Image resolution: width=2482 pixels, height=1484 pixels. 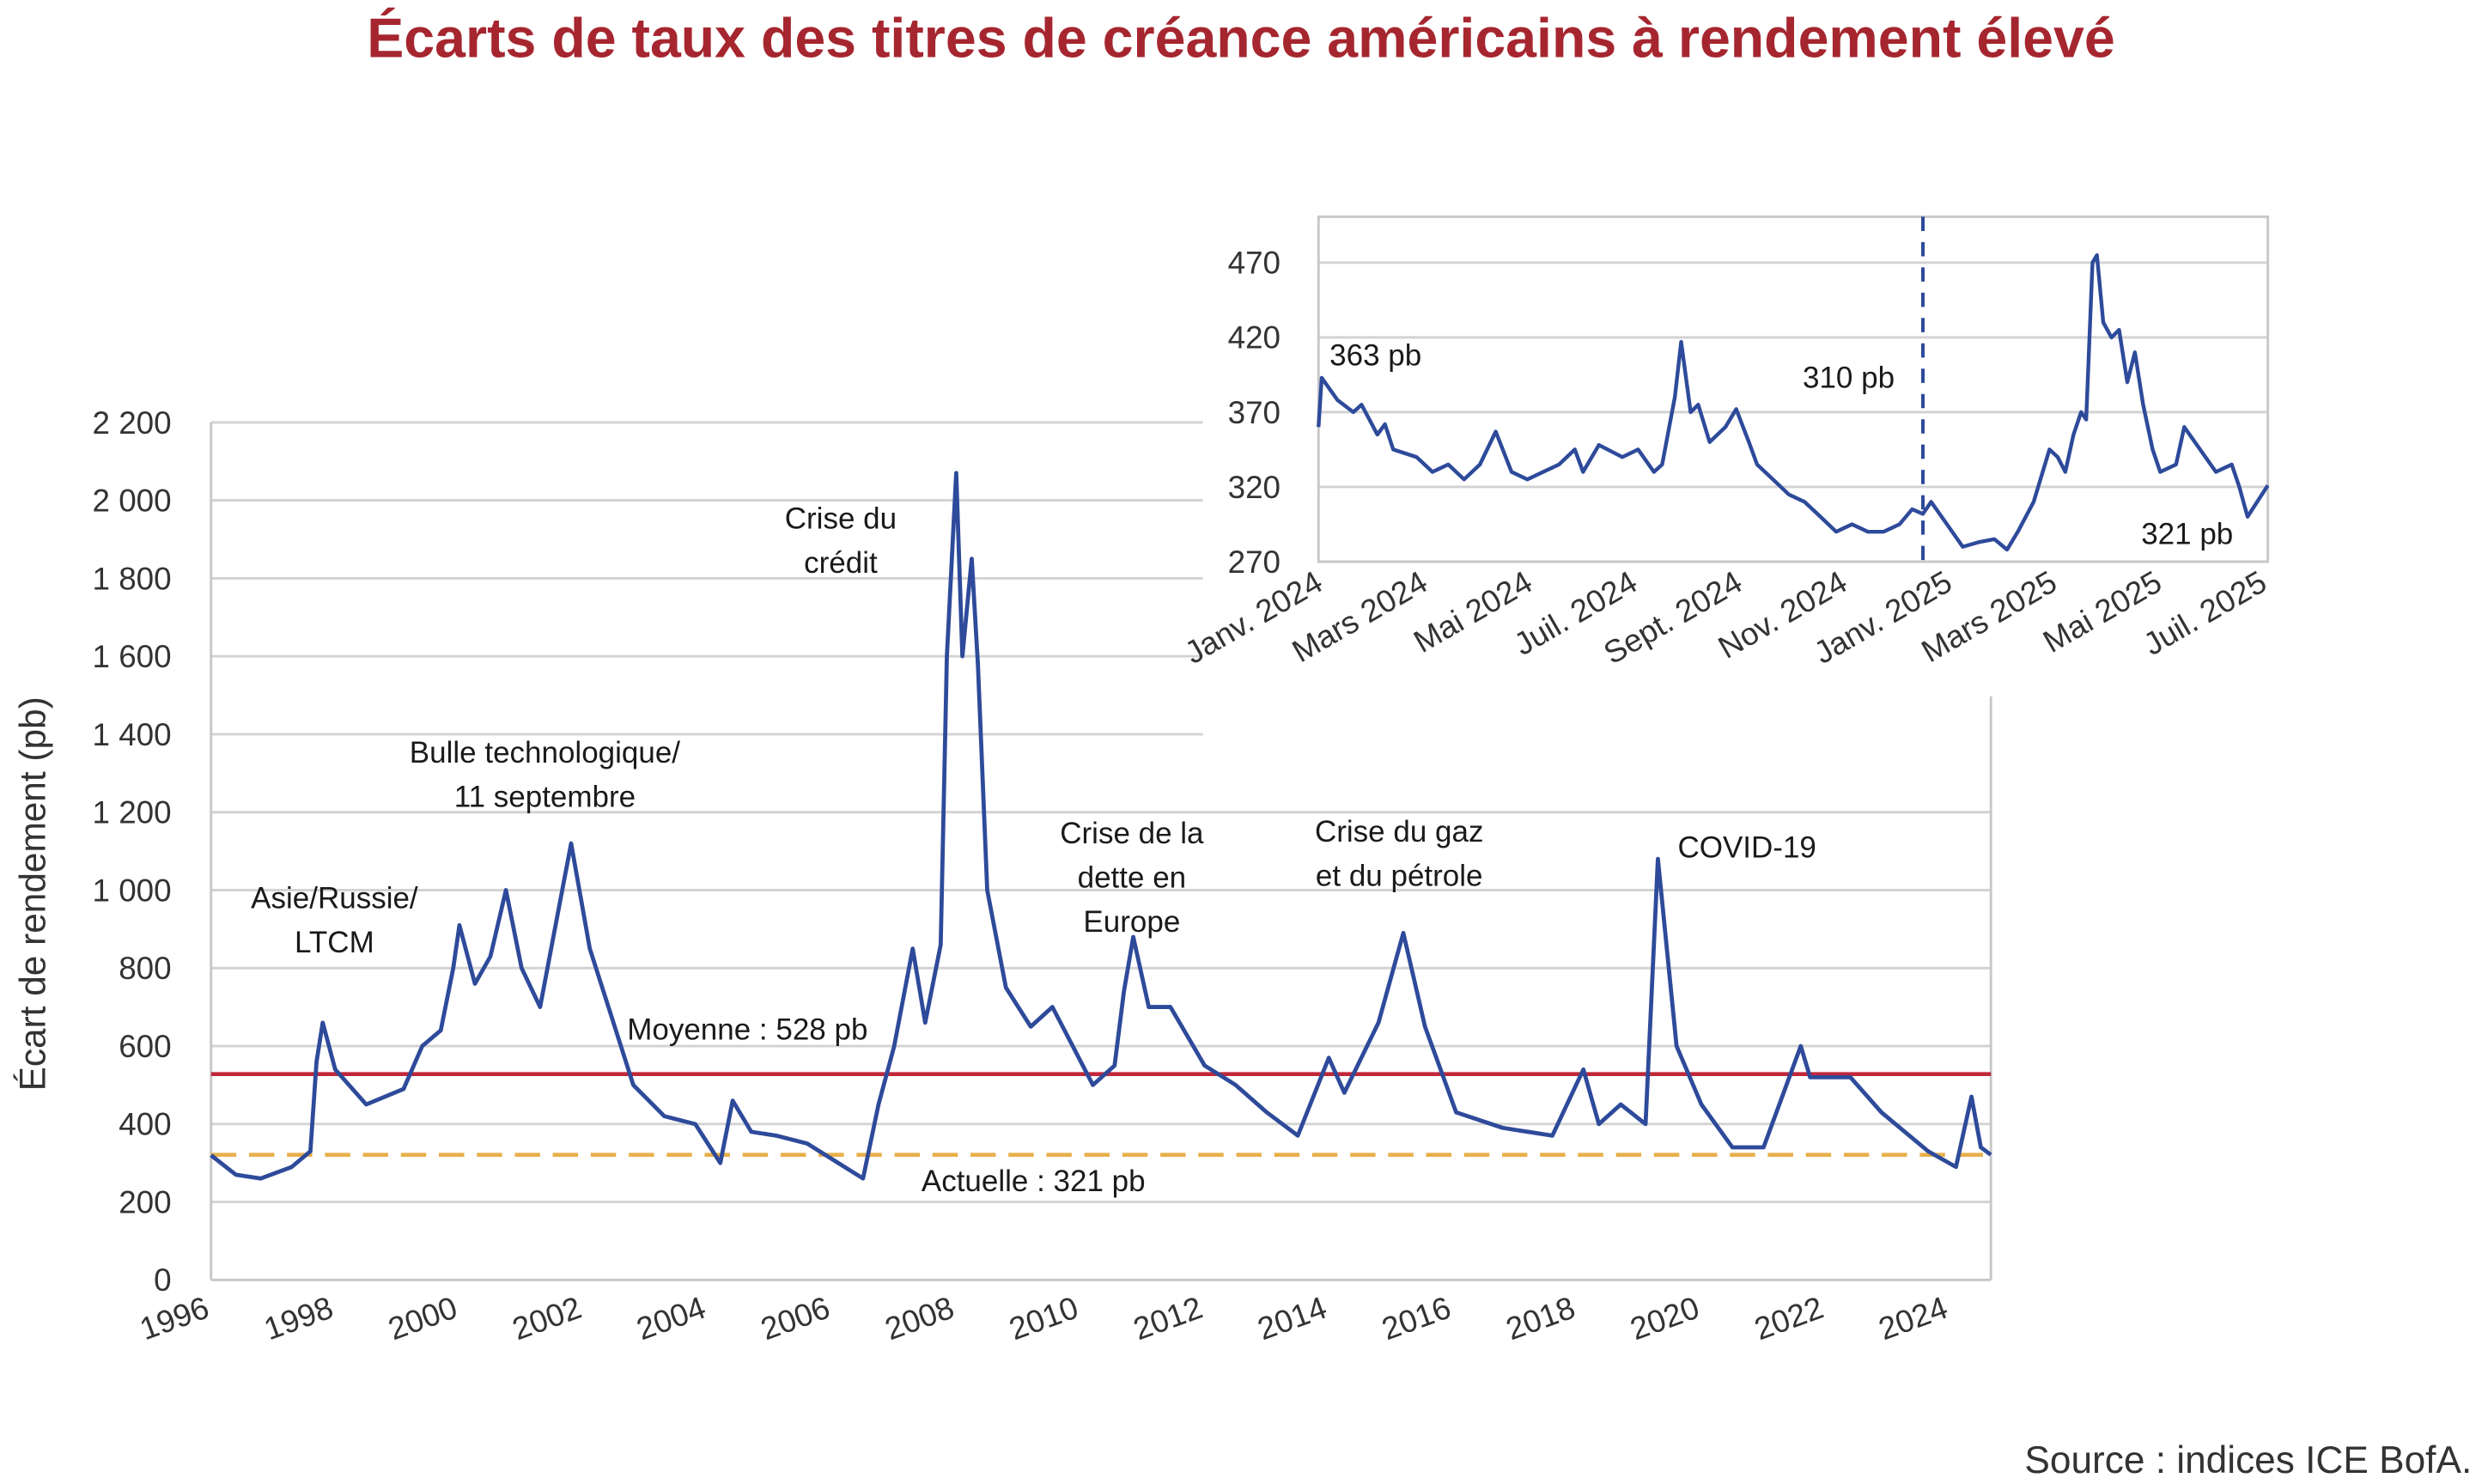 What do you see at coordinates (841, 519) in the screenshot?
I see `annotation-text: Crise du` at bounding box center [841, 519].